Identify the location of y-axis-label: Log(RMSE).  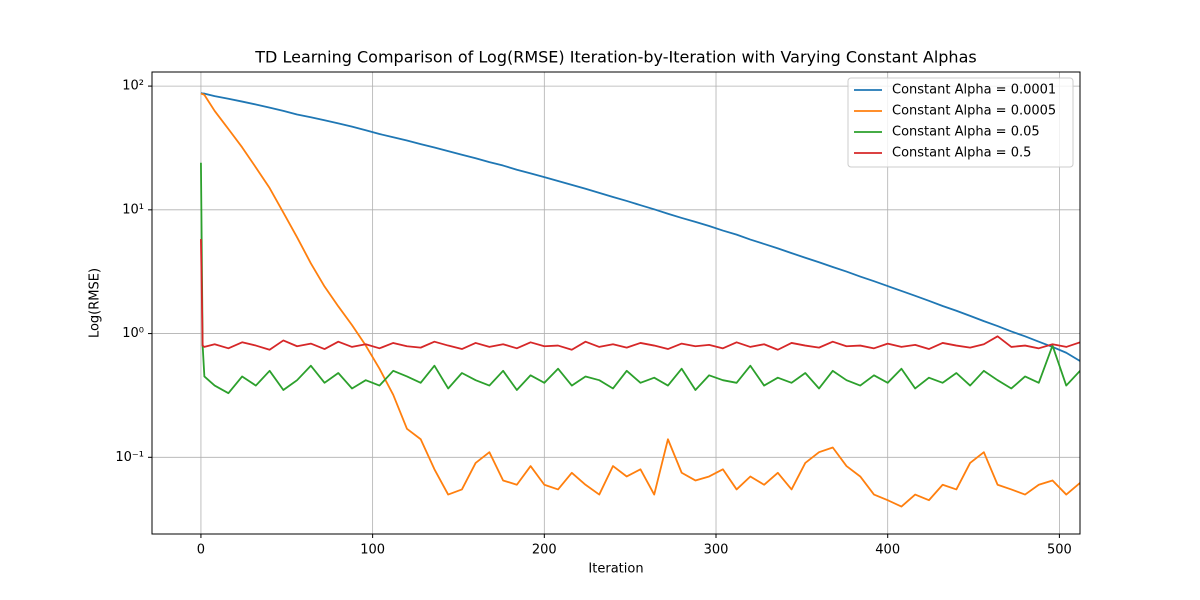
(95, 303).